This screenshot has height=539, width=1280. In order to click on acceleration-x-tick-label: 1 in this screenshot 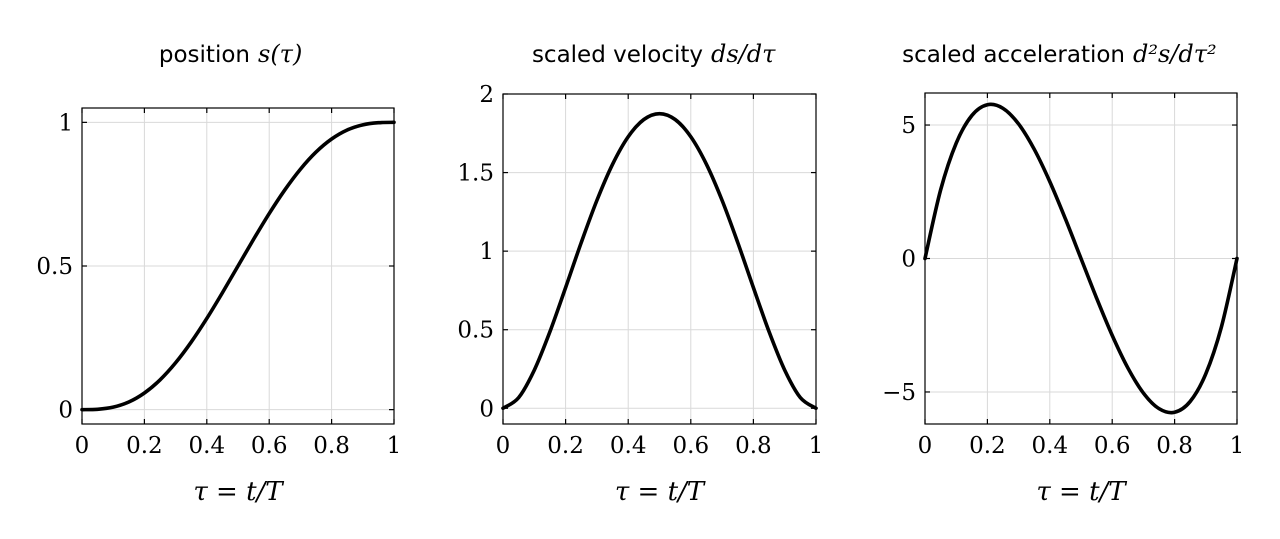, I will do `click(1237, 446)`.